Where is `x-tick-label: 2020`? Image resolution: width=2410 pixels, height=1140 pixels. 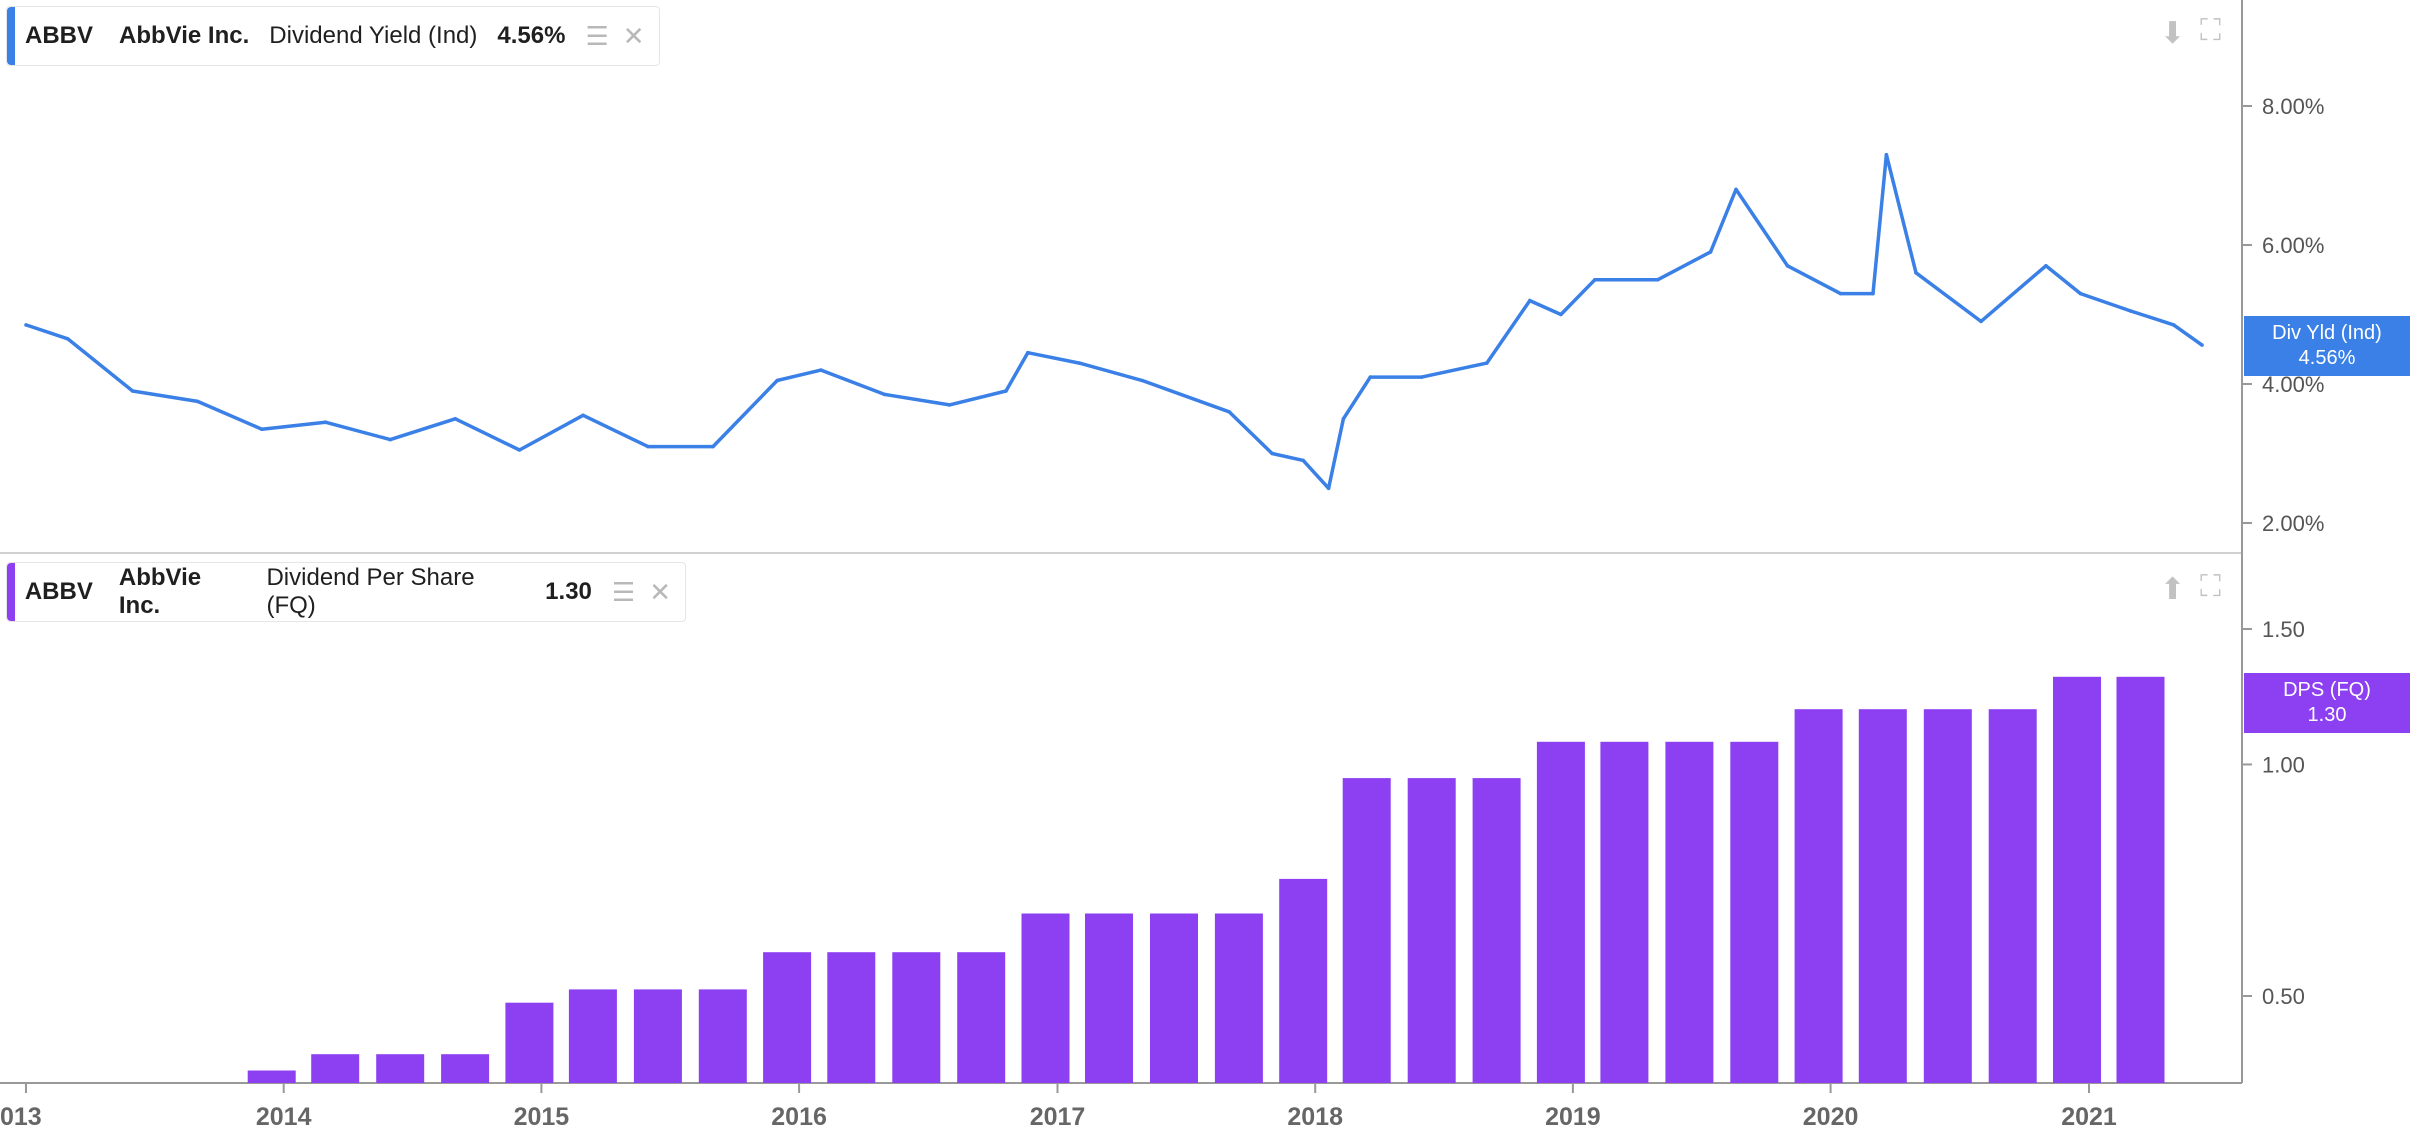
x-tick-label: 2020 is located at coordinates (1831, 1117).